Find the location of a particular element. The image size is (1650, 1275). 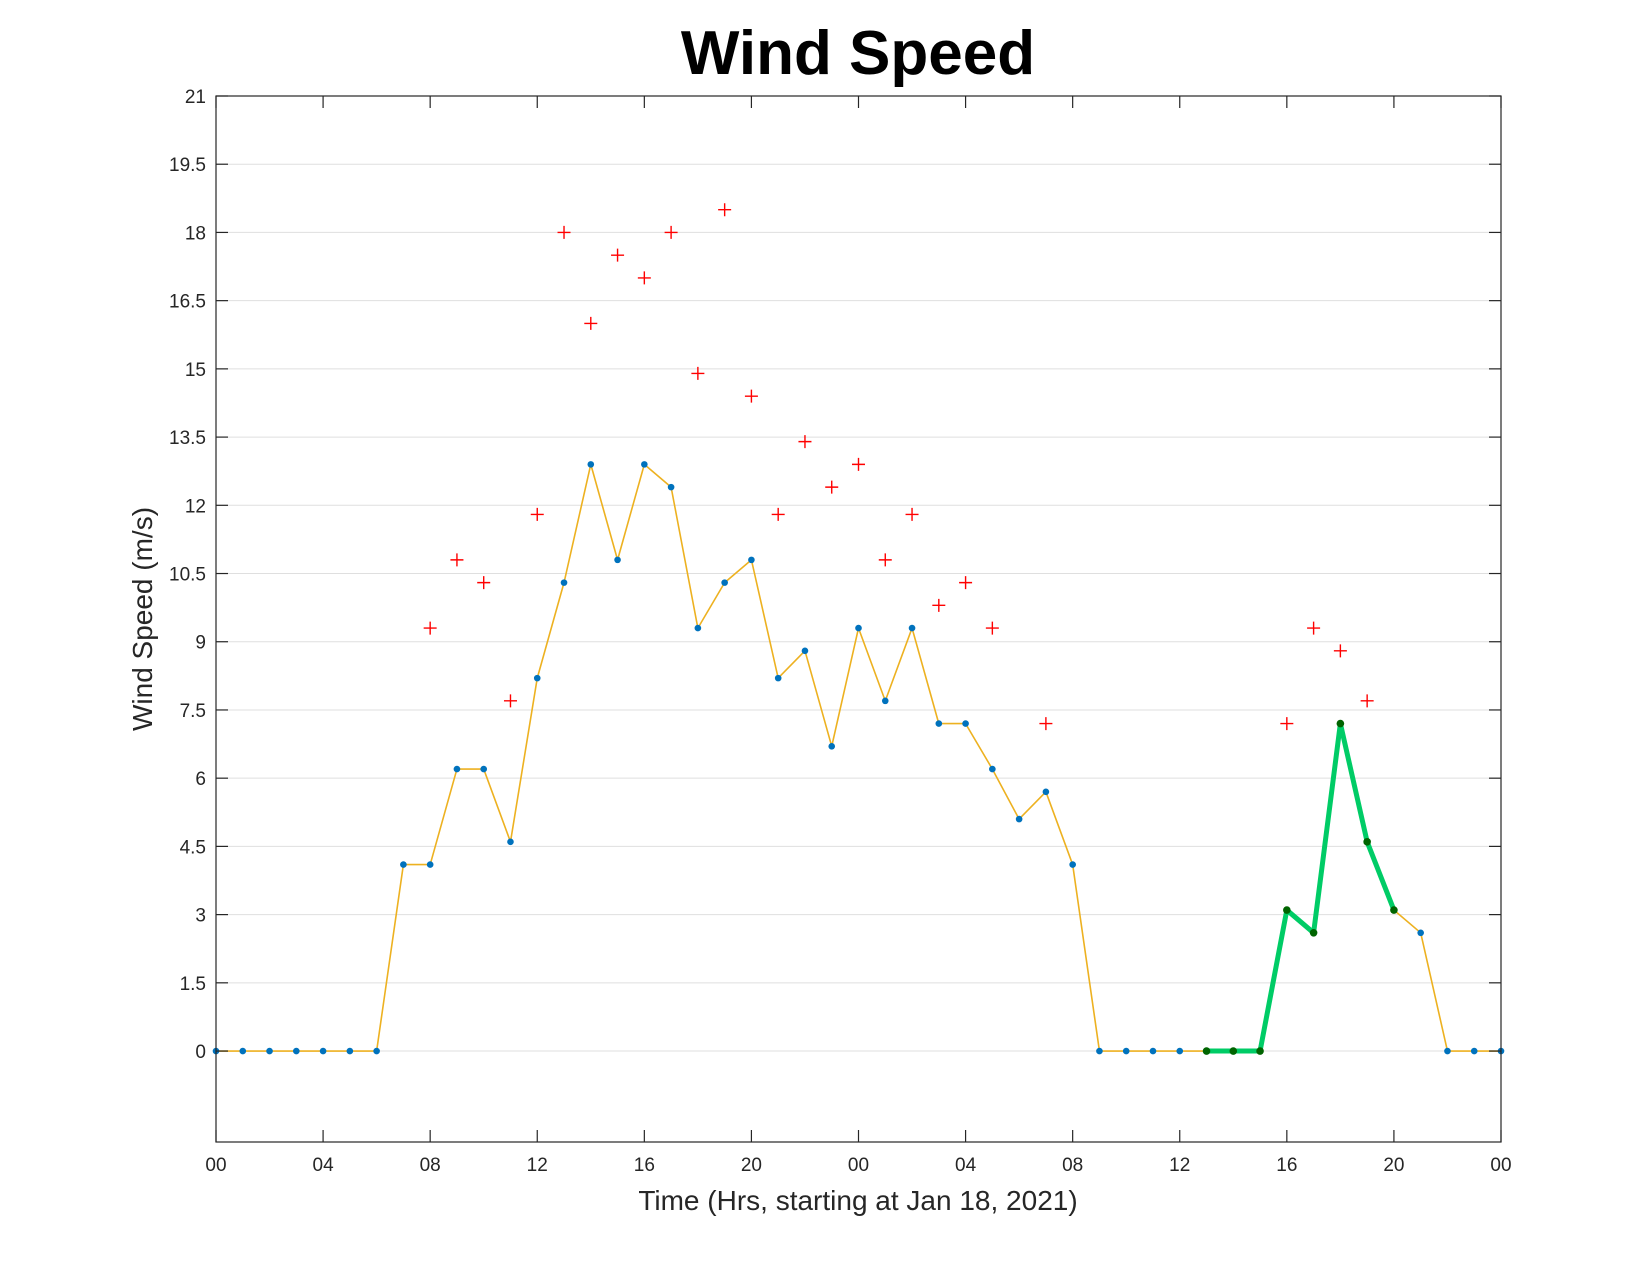

y-tick-label: 21 is located at coordinates (195, 97).